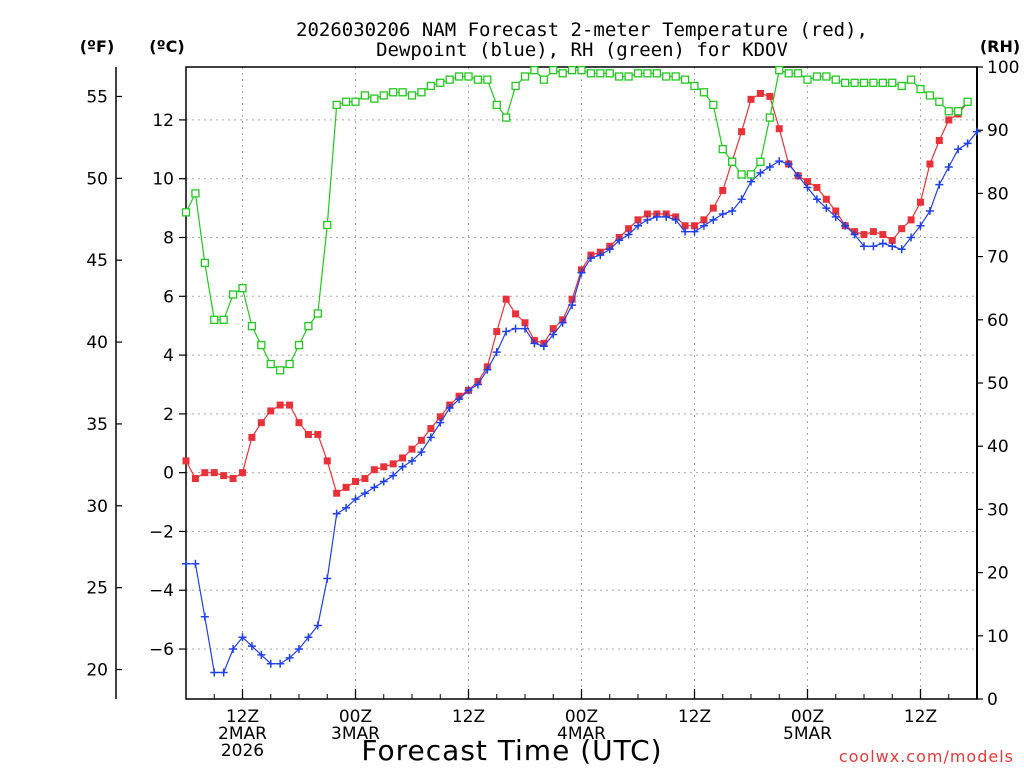 The width and height of the screenshot is (1024, 768). Describe the element at coordinates (168, 415) in the screenshot. I see `celsius-tick-label: 2` at that location.